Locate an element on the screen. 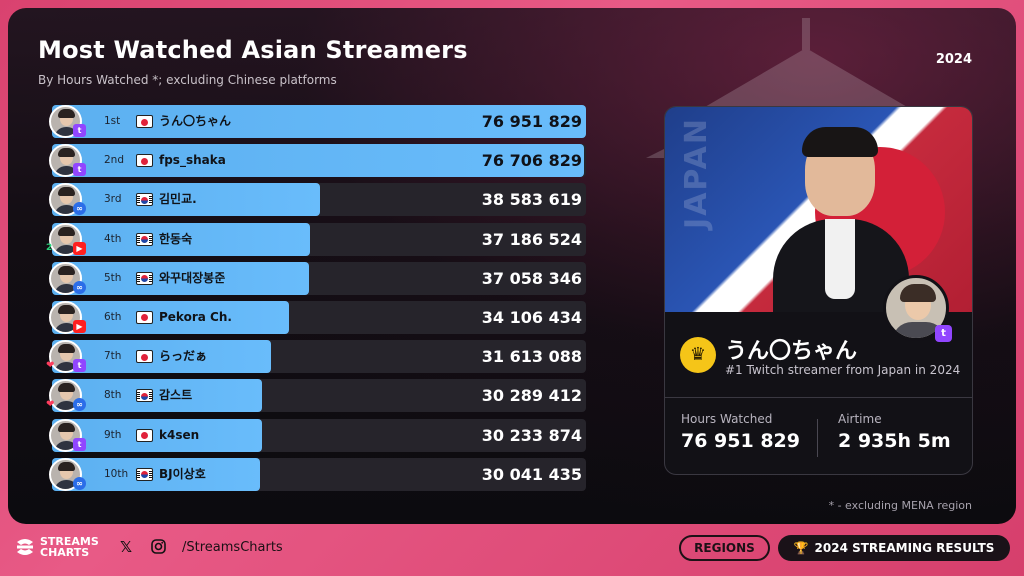 This screenshot has height=576, width=1024. hours-watched-value-label: 37 186 524 is located at coordinates (531, 239).